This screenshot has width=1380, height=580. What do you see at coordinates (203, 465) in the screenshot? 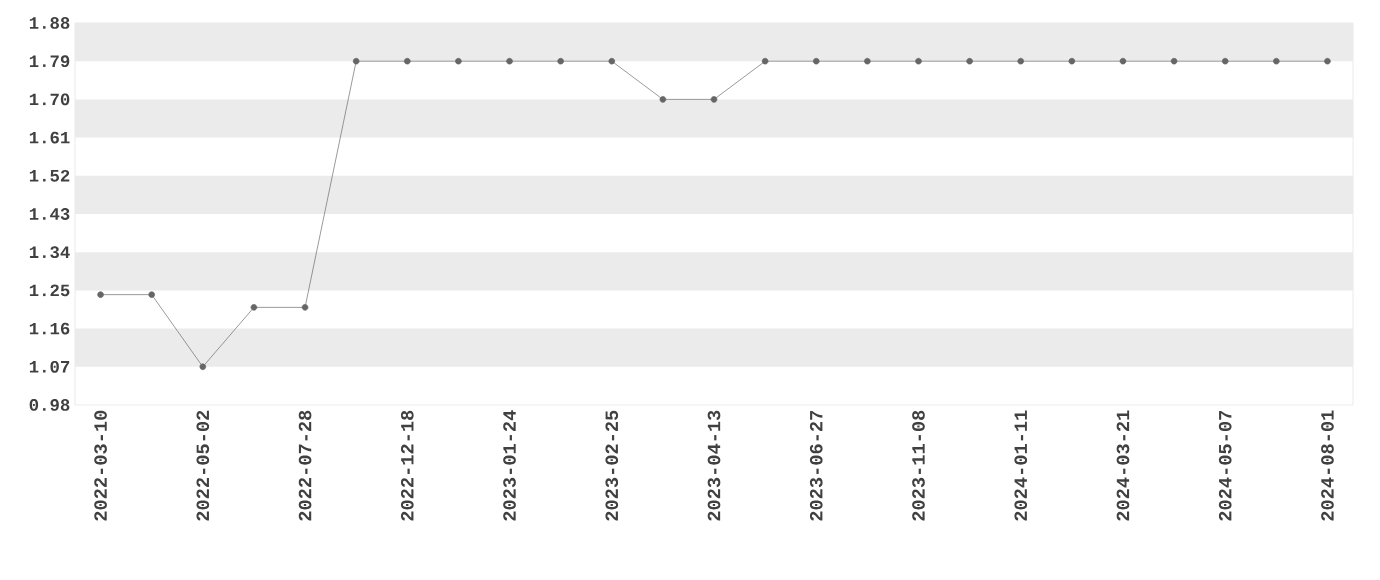
I see `x-tick-label: 2022-05-02` at bounding box center [203, 465].